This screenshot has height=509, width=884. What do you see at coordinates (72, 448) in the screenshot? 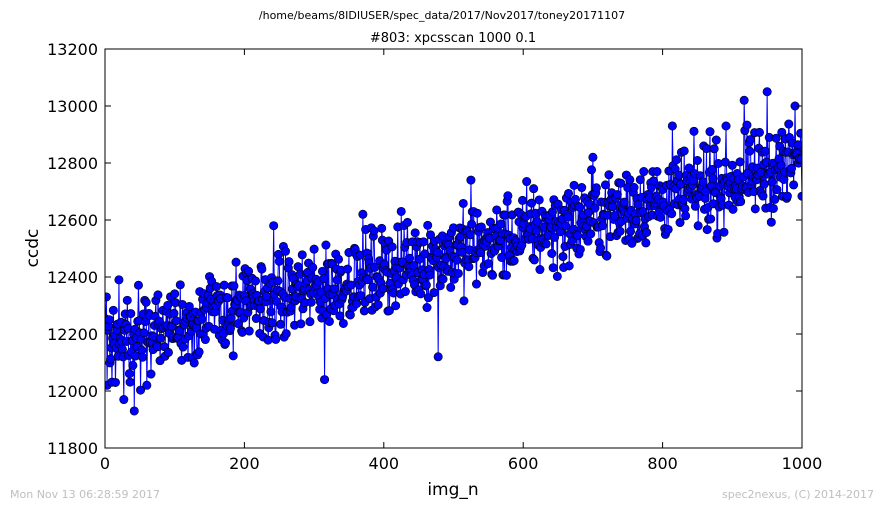
I see `y-tick-label: 11800` at bounding box center [72, 448].